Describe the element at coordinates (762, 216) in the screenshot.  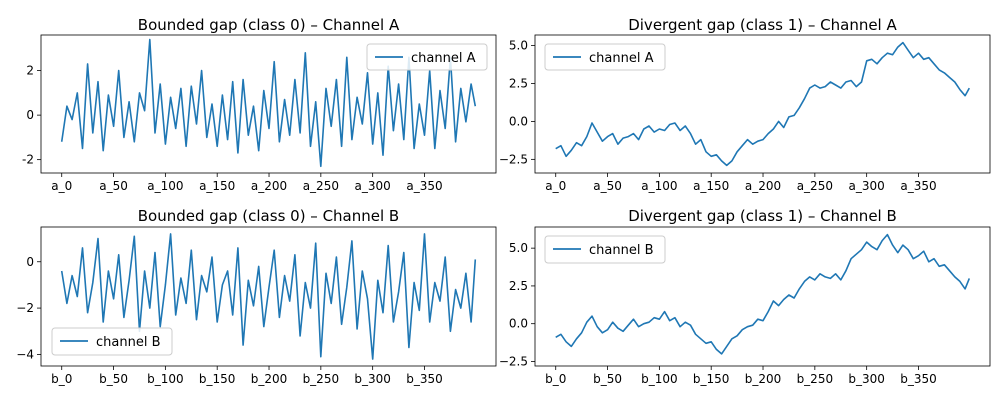
I see `subplot-title: Divergent gap (class 1) – Channel B` at that location.